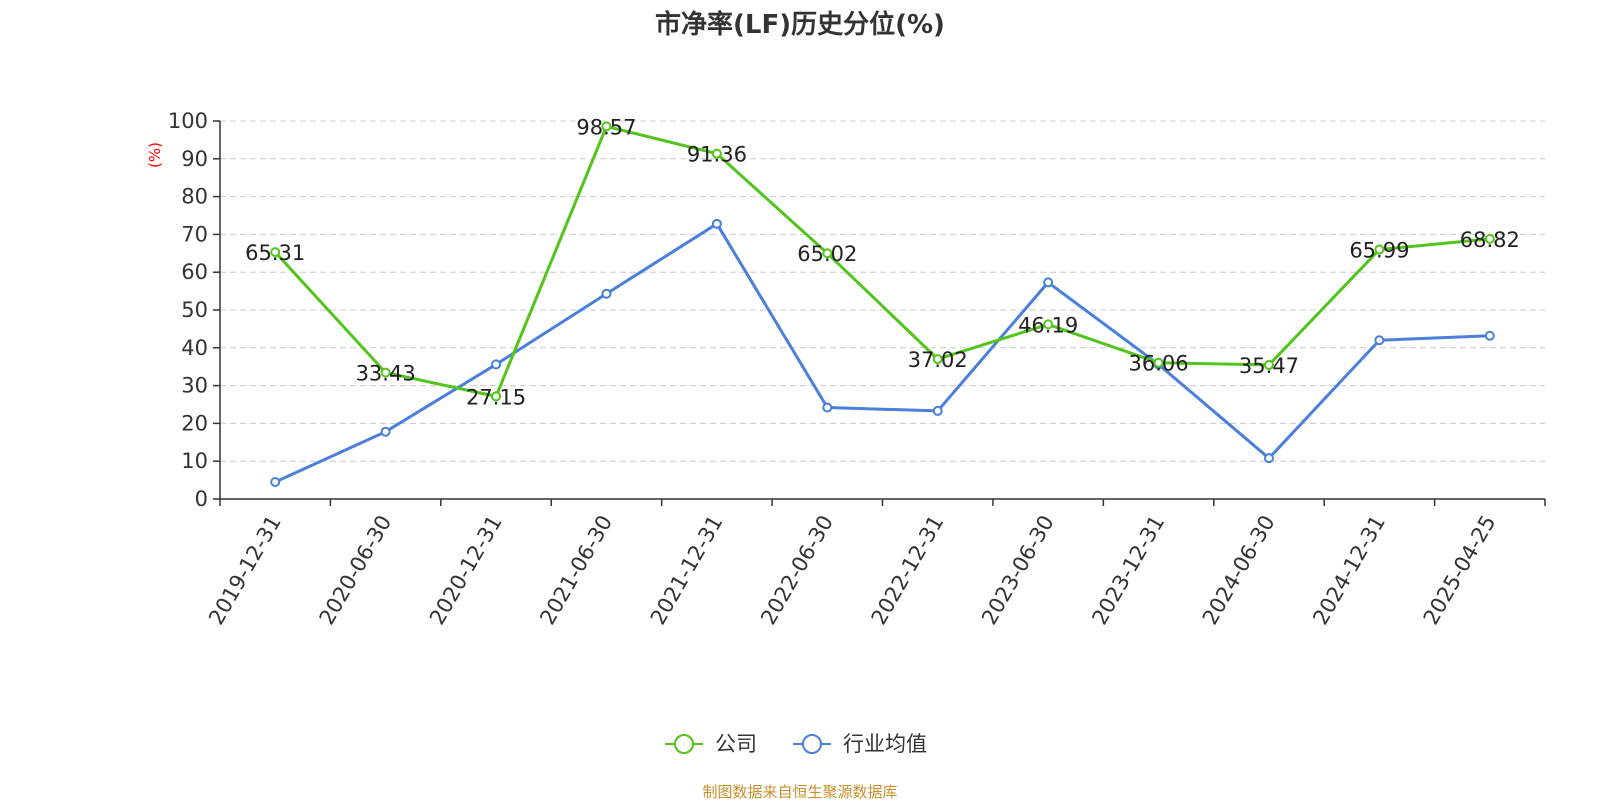  What do you see at coordinates (194, 272) in the screenshot?
I see `y-tick-label: 60` at bounding box center [194, 272].